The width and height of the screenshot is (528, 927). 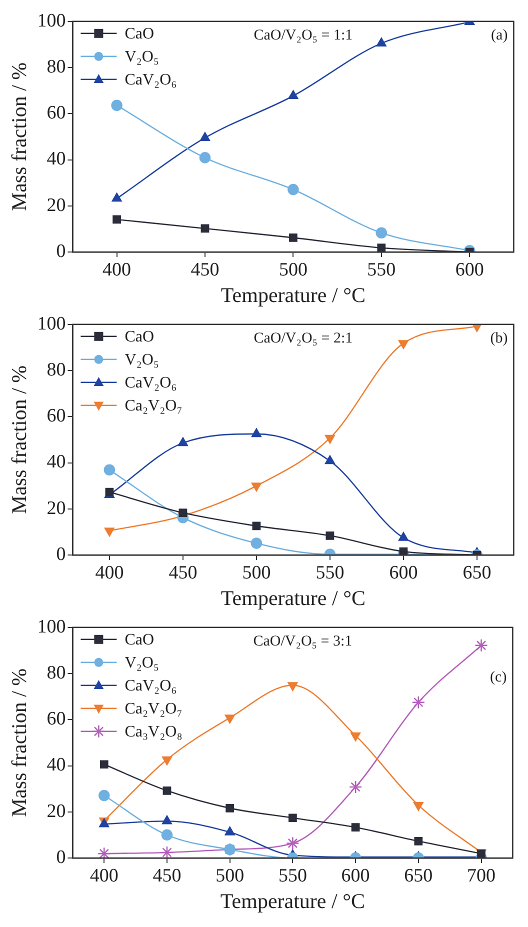 I want to click on annotation: (c), so click(x=498, y=677).